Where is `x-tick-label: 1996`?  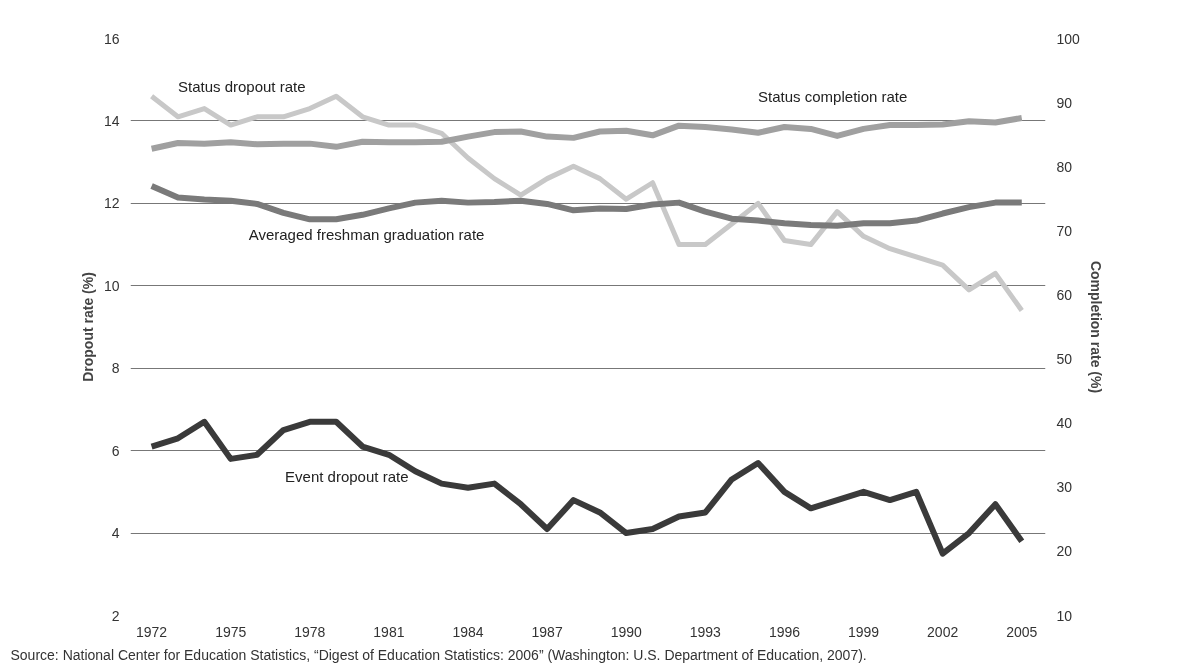 x-tick-label: 1996 is located at coordinates (784, 631).